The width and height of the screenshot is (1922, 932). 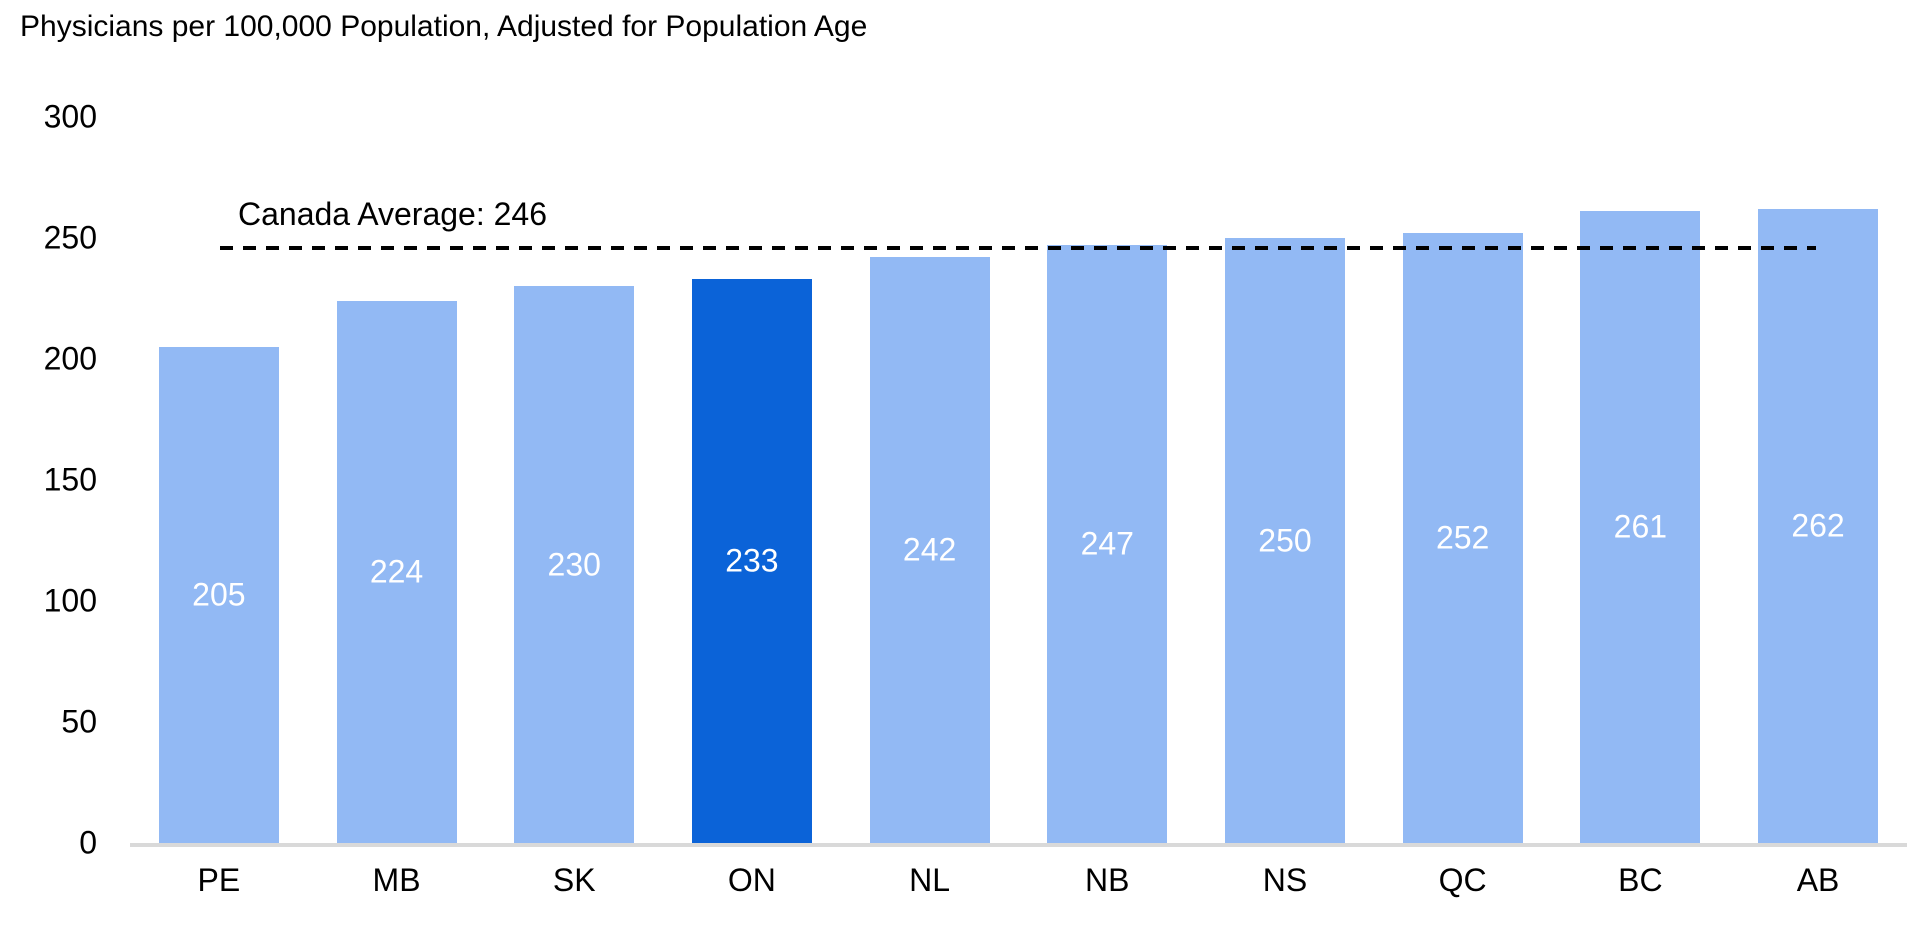 I want to click on x-tick-label-nb: NB, so click(x=1107, y=880).